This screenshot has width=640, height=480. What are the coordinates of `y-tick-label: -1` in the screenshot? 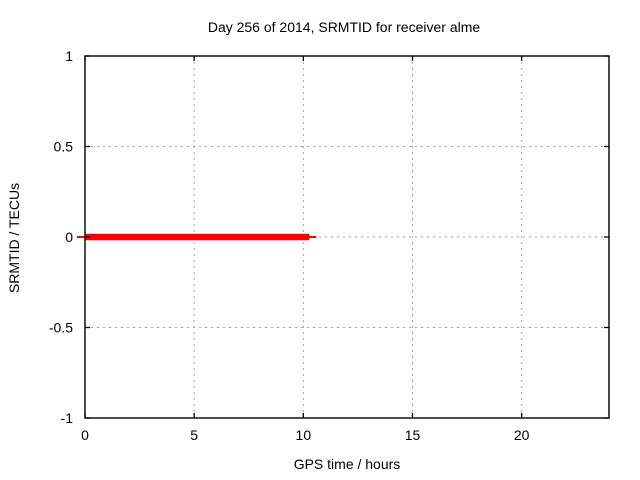 It's located at (67, 418).